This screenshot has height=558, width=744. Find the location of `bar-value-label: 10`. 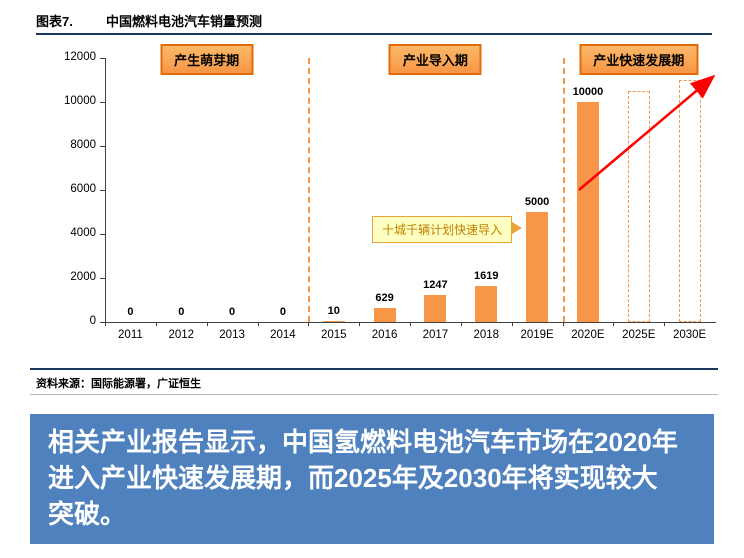

bar-value-label: 10 is located at coordinates (333, 311).